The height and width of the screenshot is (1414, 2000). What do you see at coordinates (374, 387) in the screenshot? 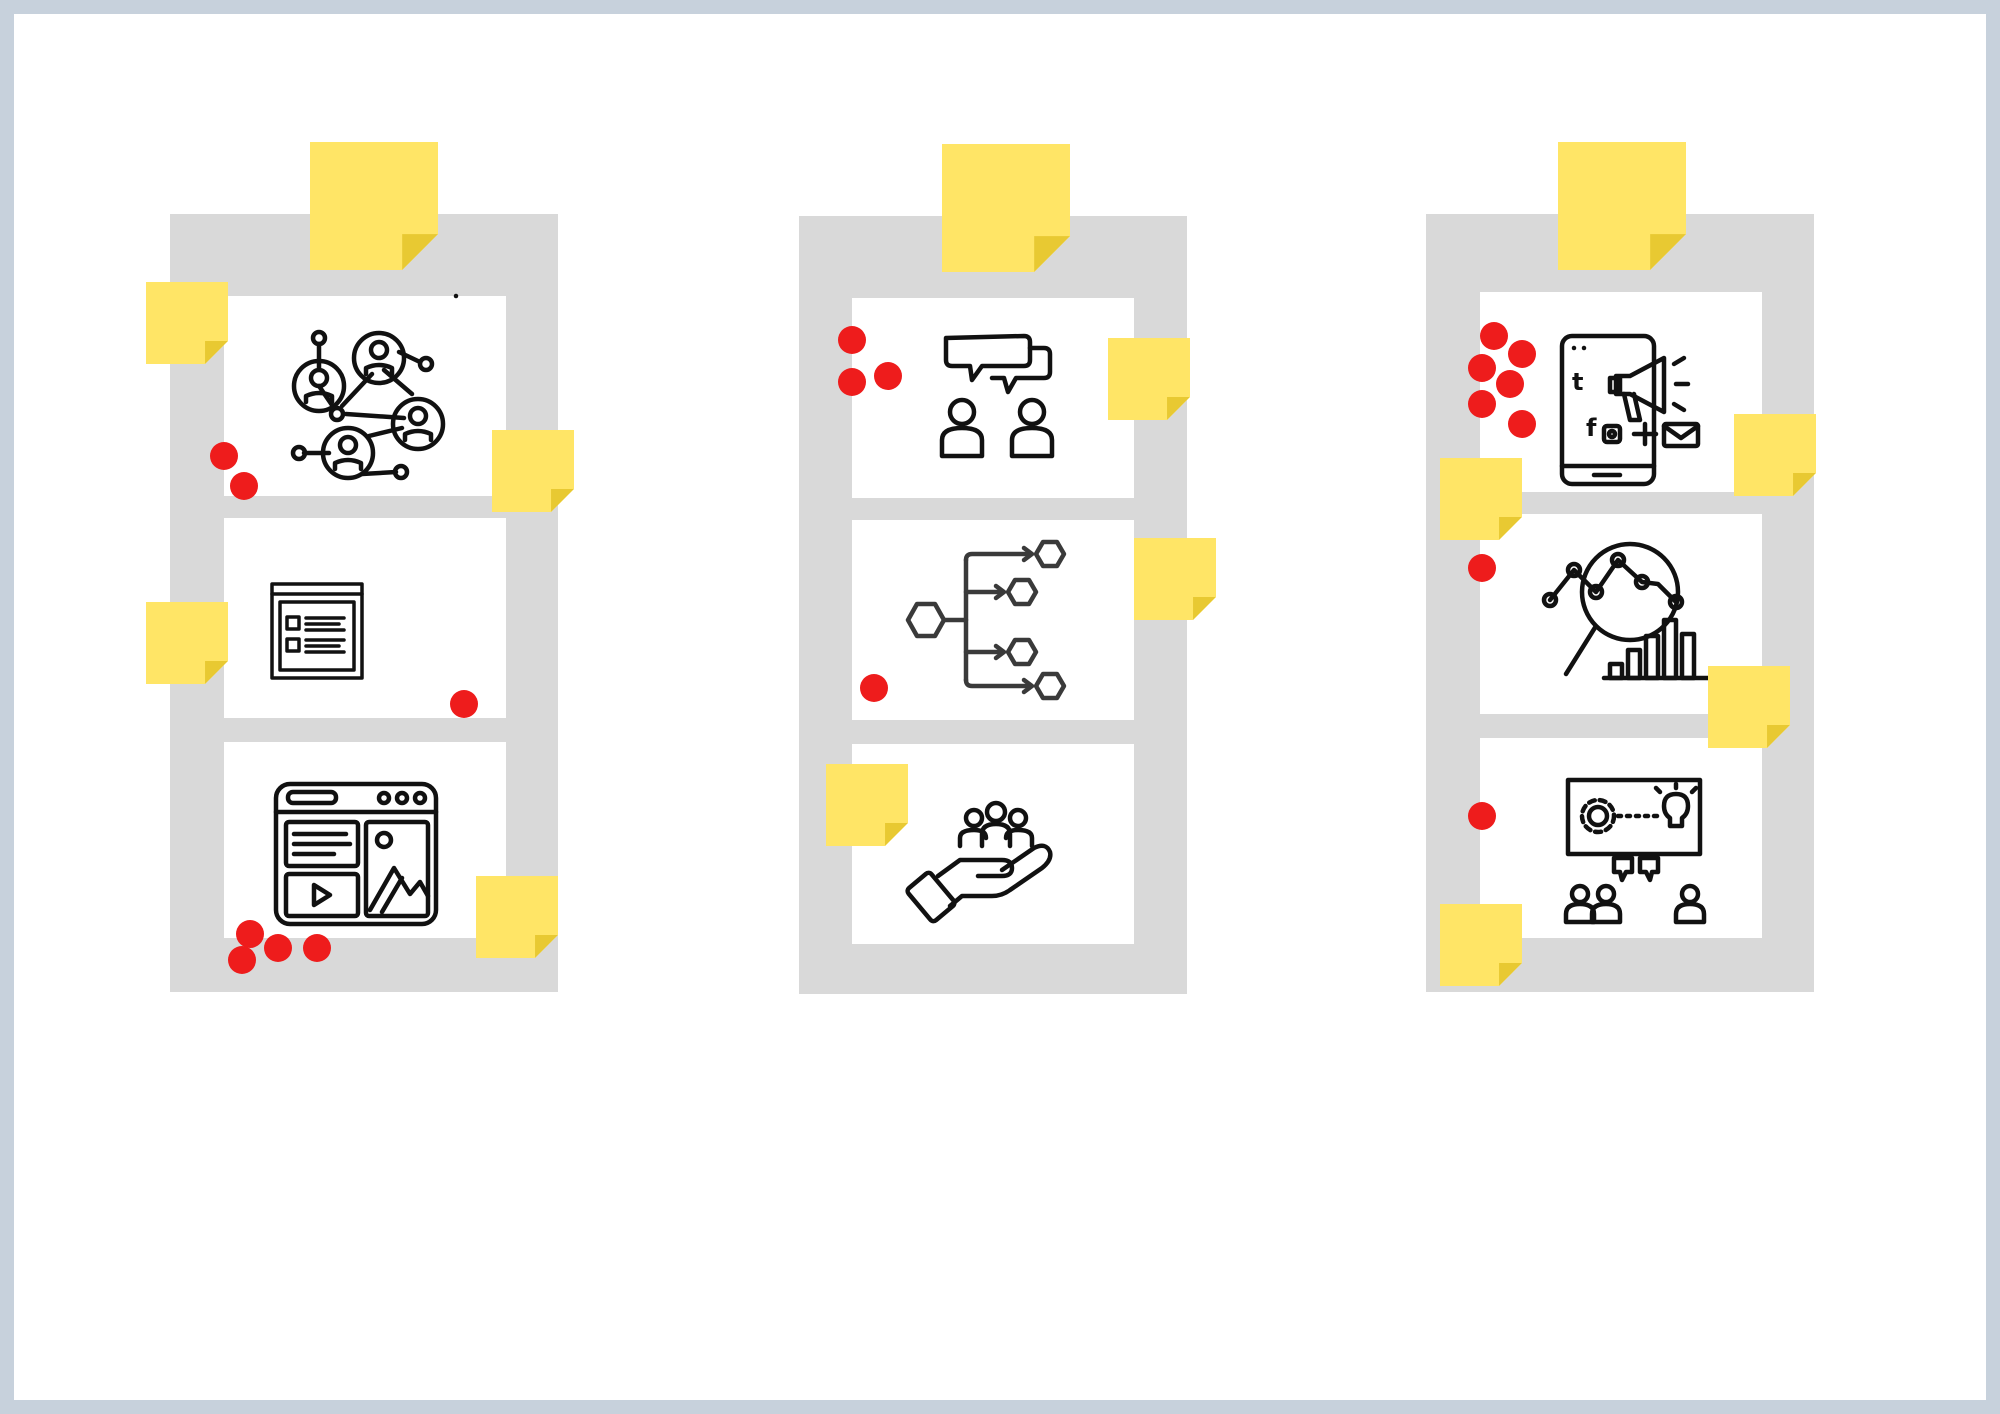
I see `people-network-icon` at bounding box center [374, 387].